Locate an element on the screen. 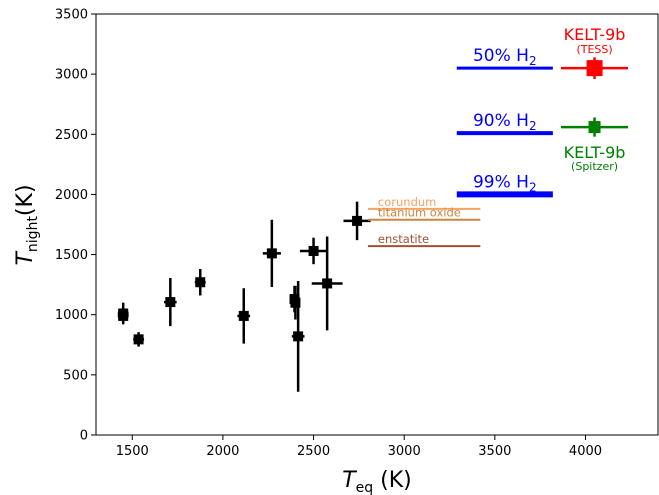  h2-label: 99% H2 is located at coordinates (505, 183).